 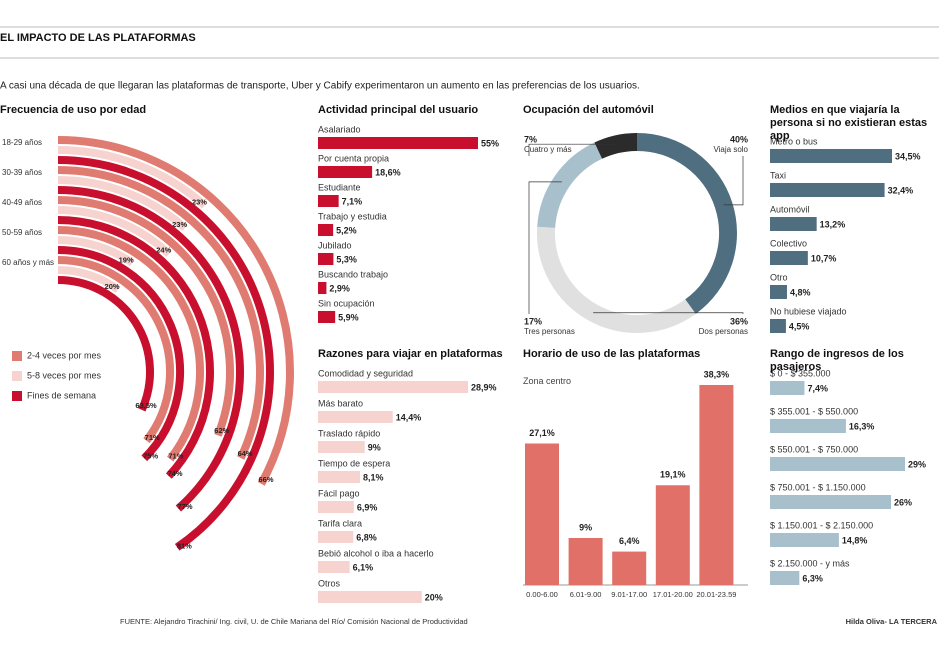 What do you see at coordinates (363, 567) in the screenshot?
I see `value-label: 6,1%` at bounding box center [363, 567].